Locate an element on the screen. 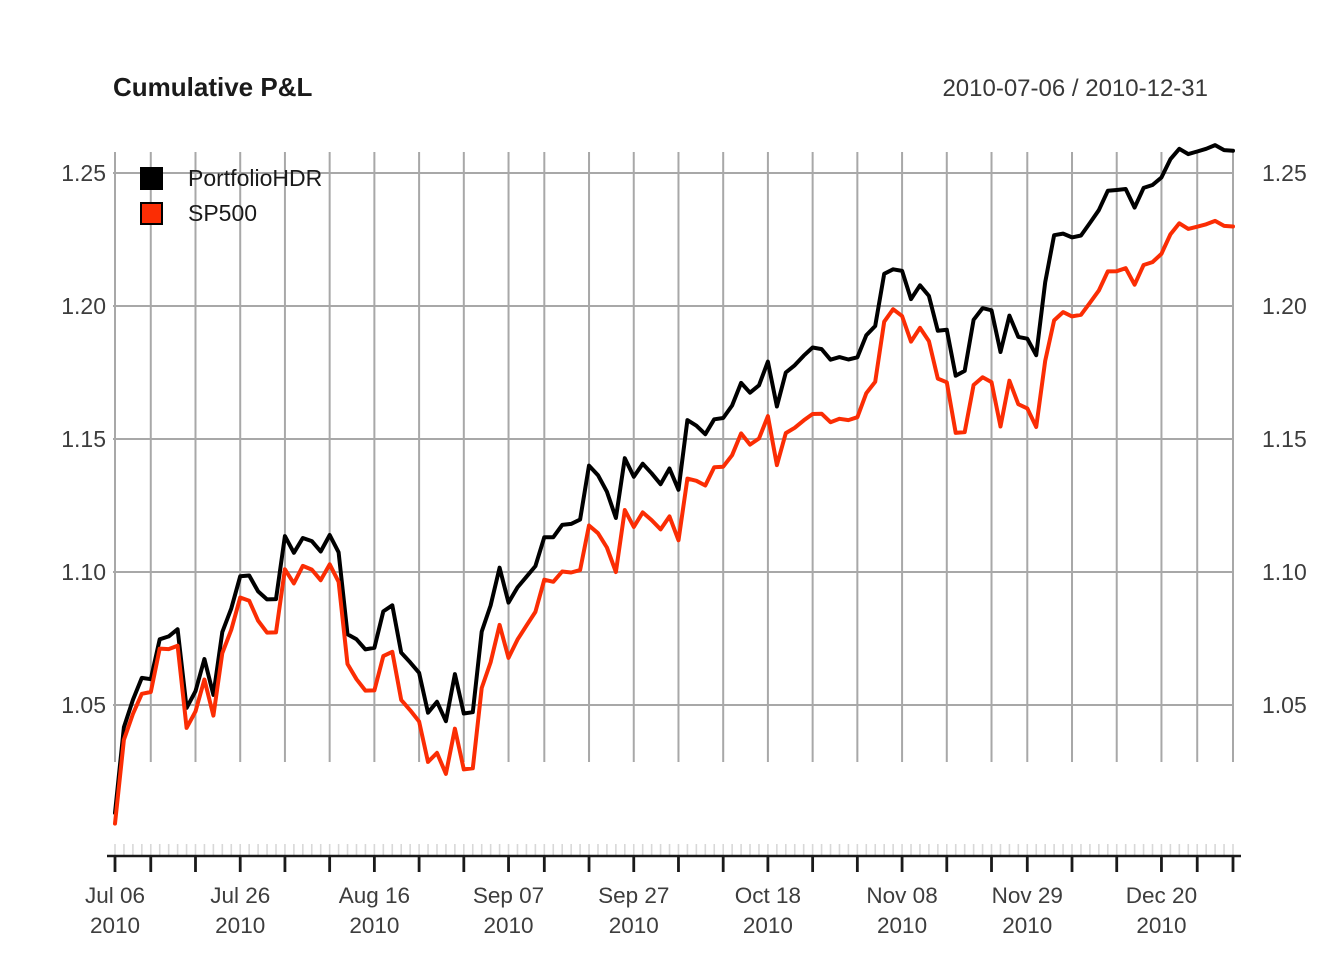  x-tick-label-date: Aug 16 is located at coordinates (374, 895).